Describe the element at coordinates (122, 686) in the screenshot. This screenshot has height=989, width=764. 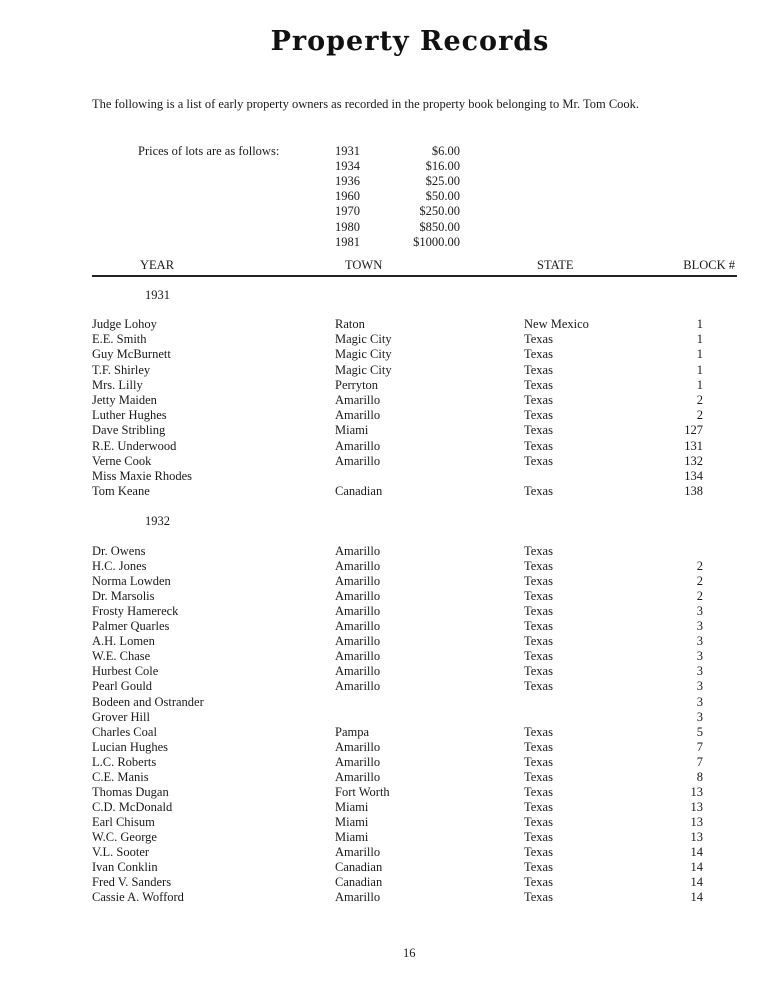
I see `owner-name: Pearl Gould` at that location.